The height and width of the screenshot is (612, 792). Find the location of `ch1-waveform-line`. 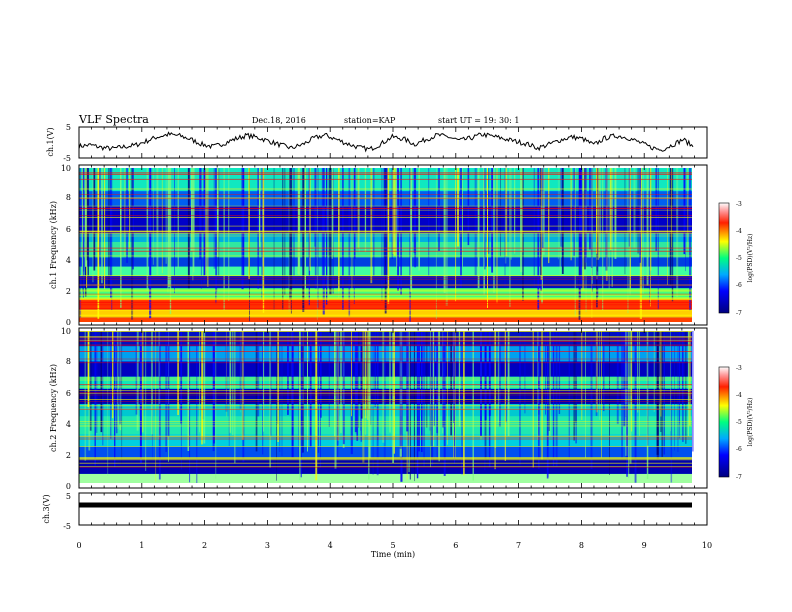

ch1-waveform-line is located at coordinates (386, 142).